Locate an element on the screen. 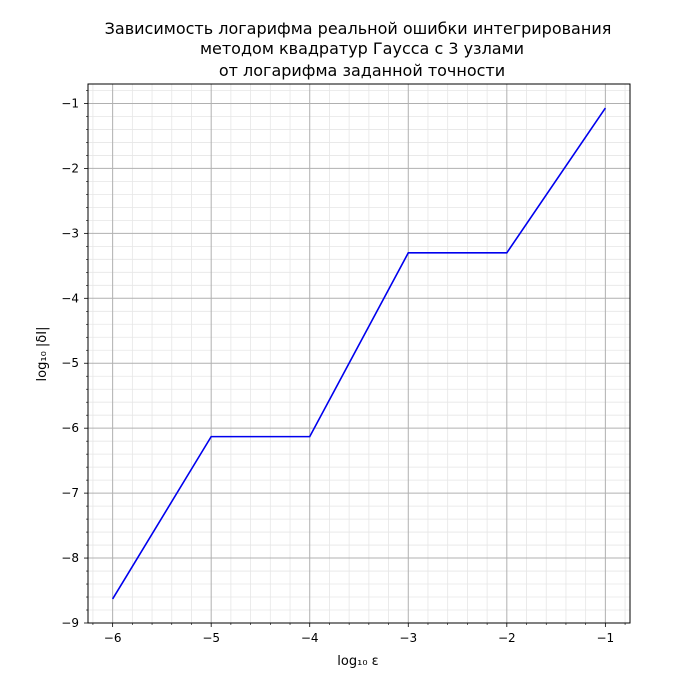  y-axis: −9 −8 −7 −6 −5 −4 −3 −2 −1 is located at coordinates (74, 360).